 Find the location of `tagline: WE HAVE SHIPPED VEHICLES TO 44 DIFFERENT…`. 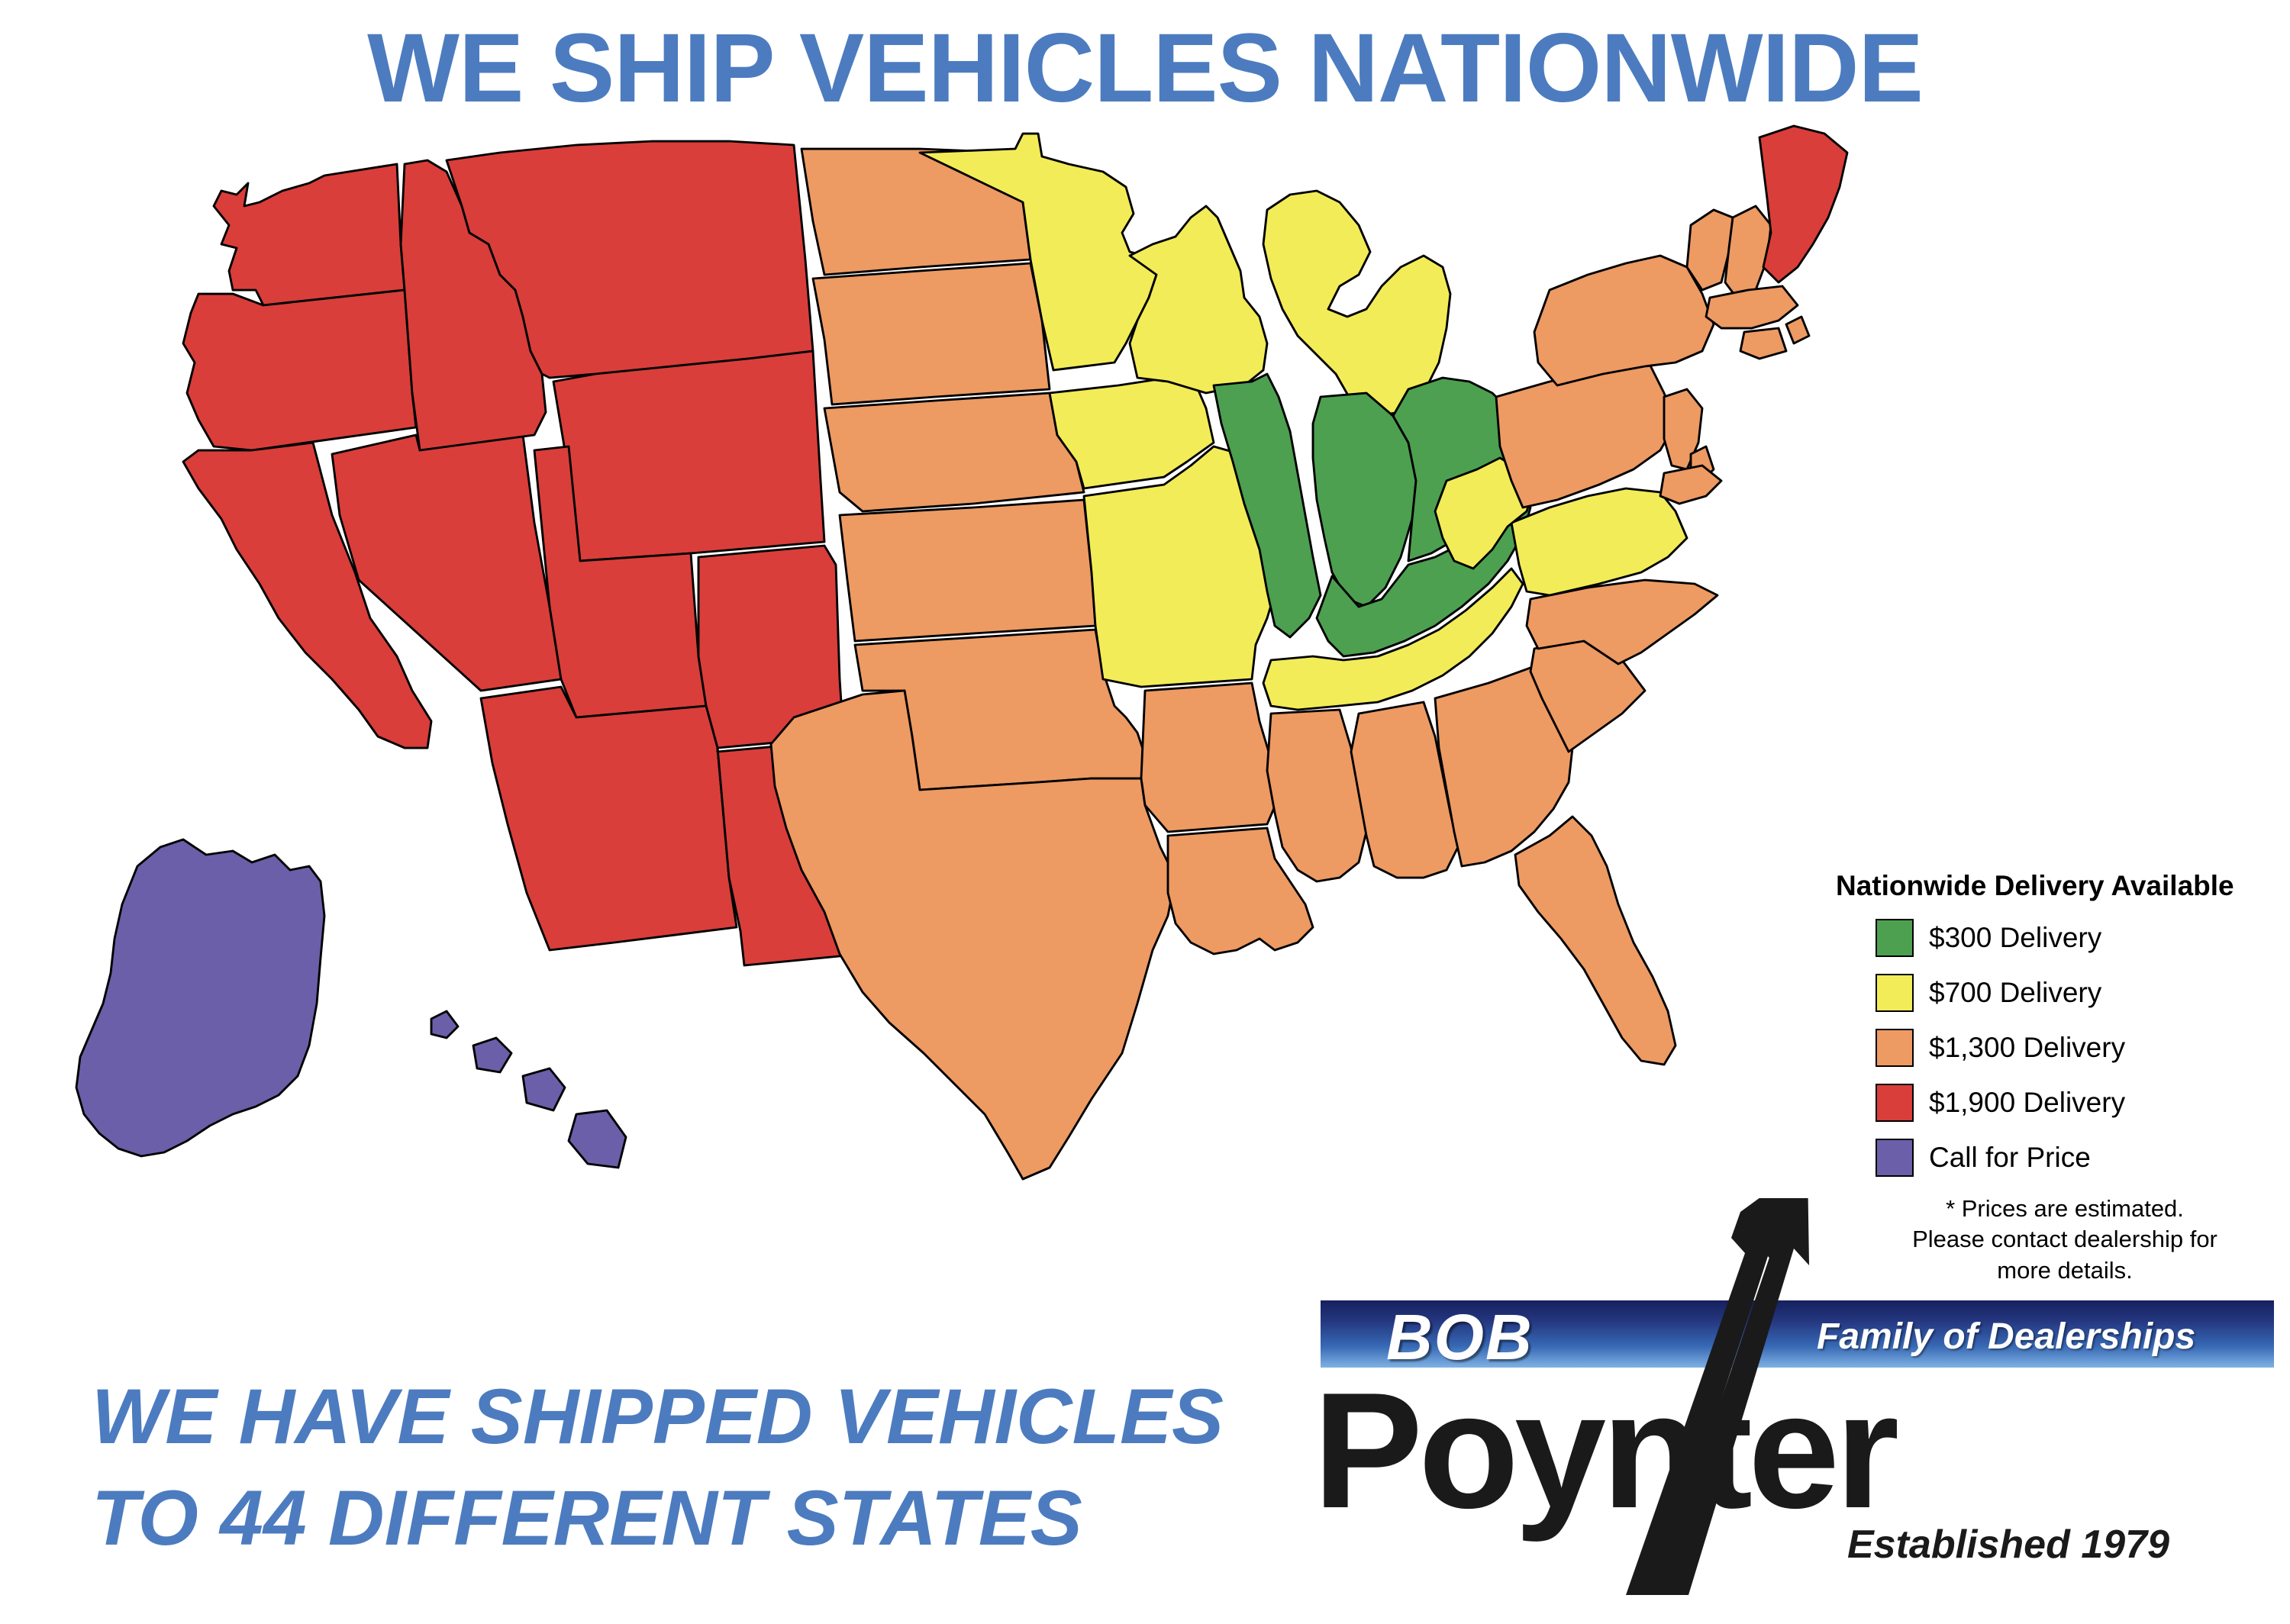

tagline: WE HAVE SHIPPED VEHICLES TO 44 DIFFERENT… is located at coordinates (740, 1467).